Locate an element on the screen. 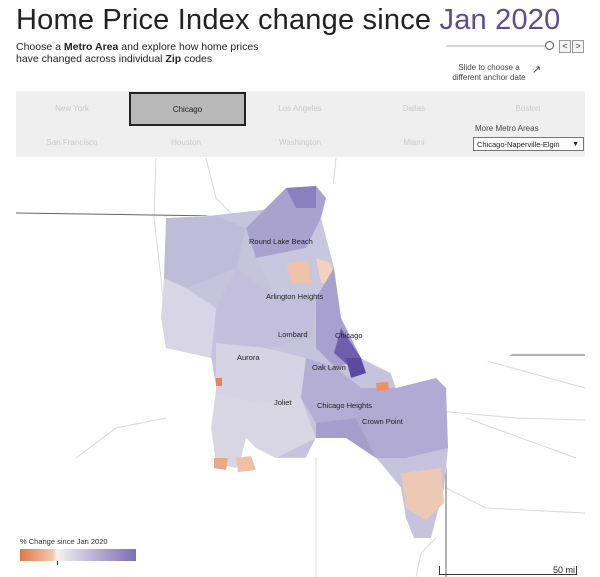 Image resolution: width=600 pixels, height=577 pixels. subtitle-text: and explore how home prices is located at coordinates (190, 47).